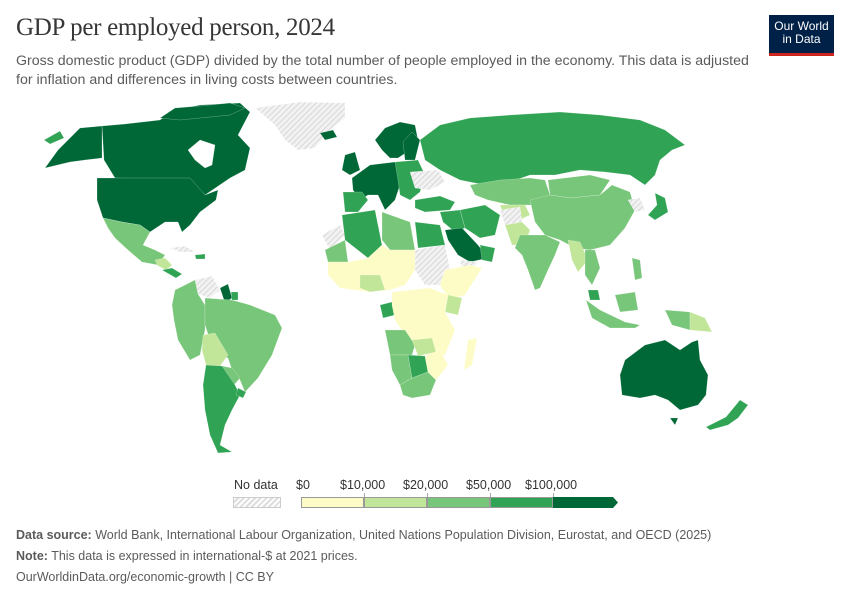  What do you see at coordinates (188, 320) in the screenshot?
I see `country-colombia-peru-ecuador` at bounding box center [188, 320].